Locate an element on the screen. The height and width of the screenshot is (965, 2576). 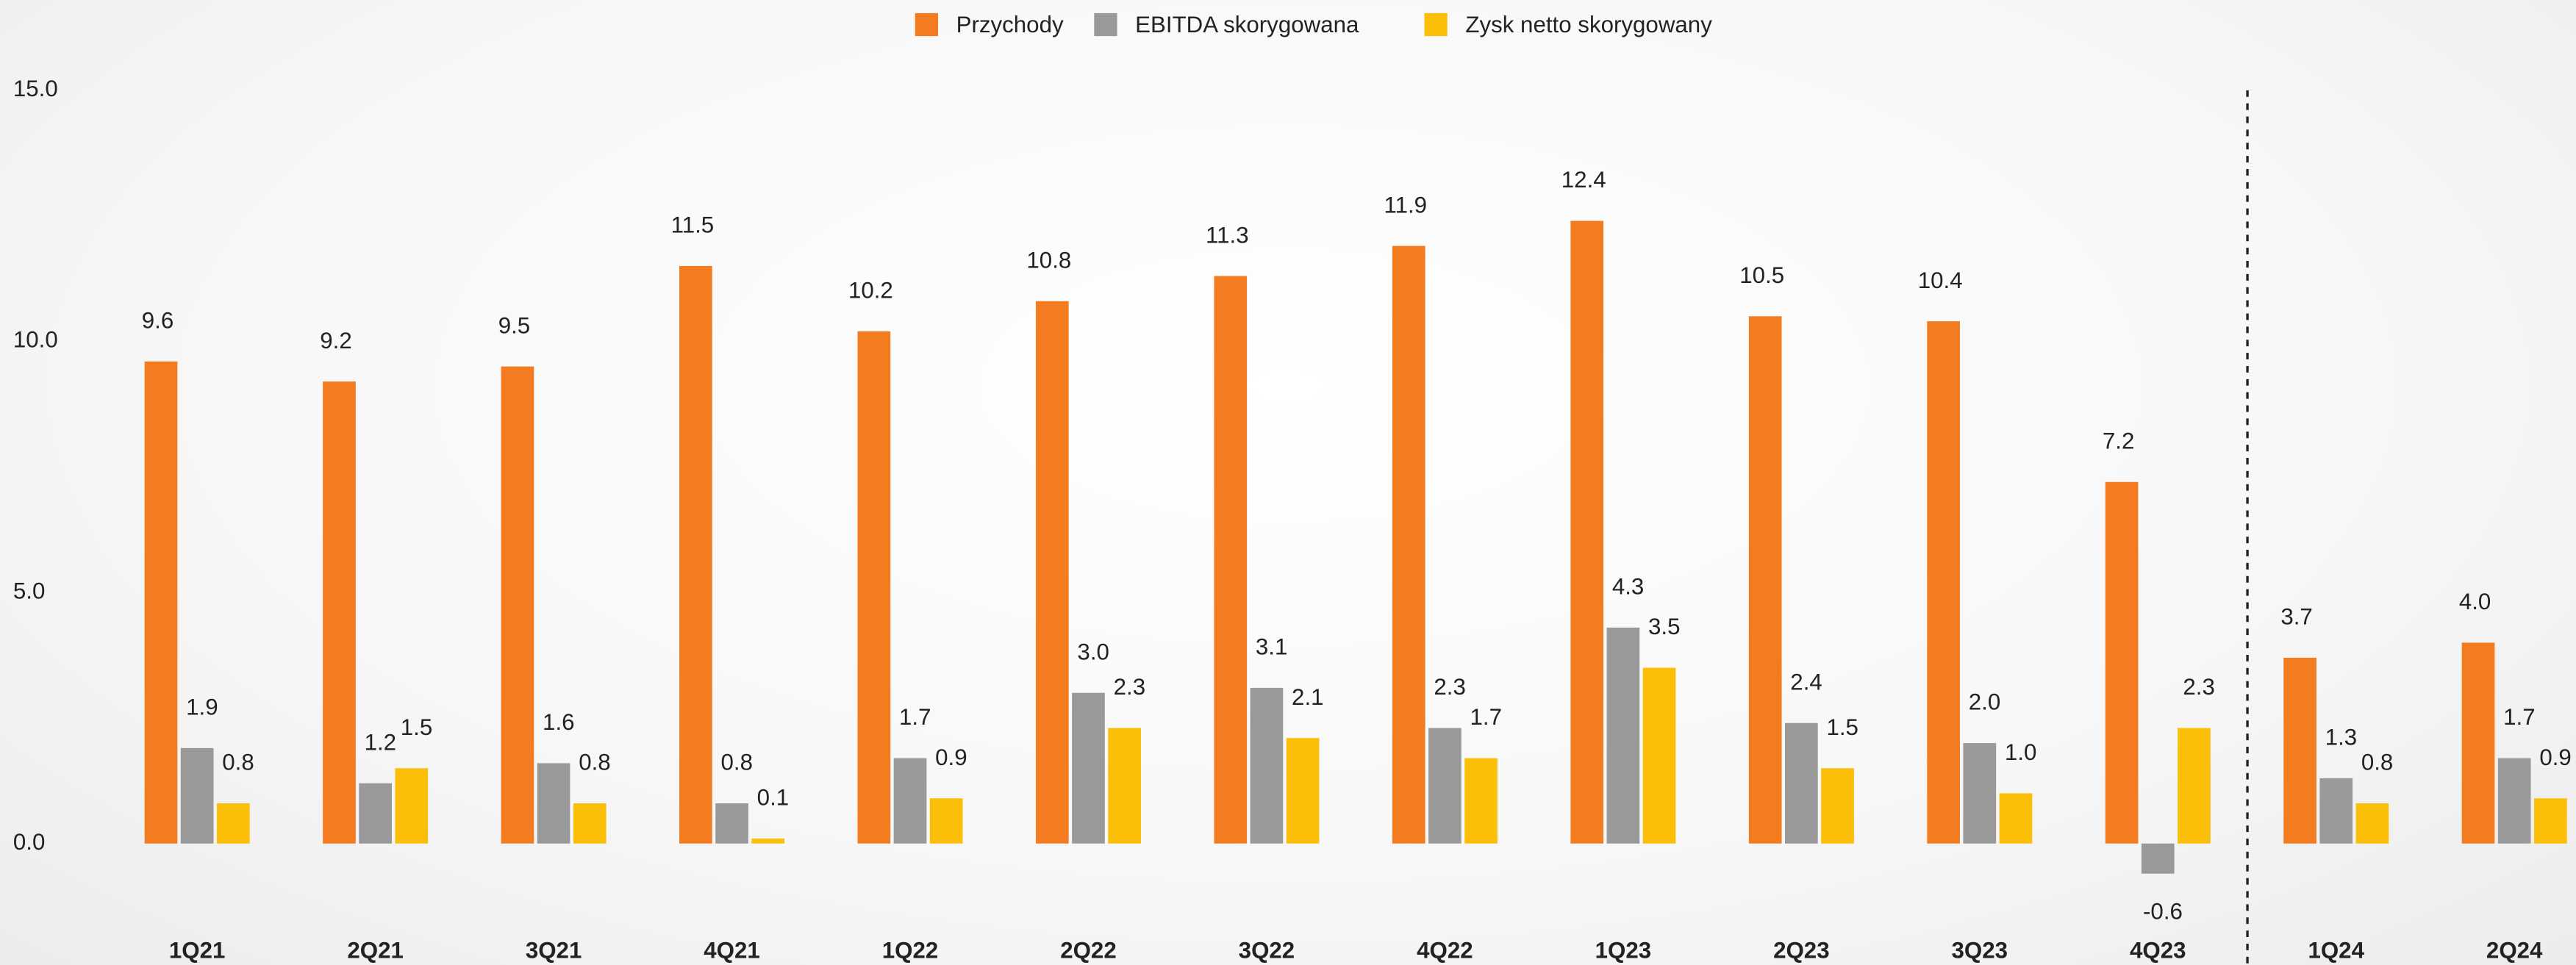
data-label: 3.5 is located at coordinates (1664, 627).